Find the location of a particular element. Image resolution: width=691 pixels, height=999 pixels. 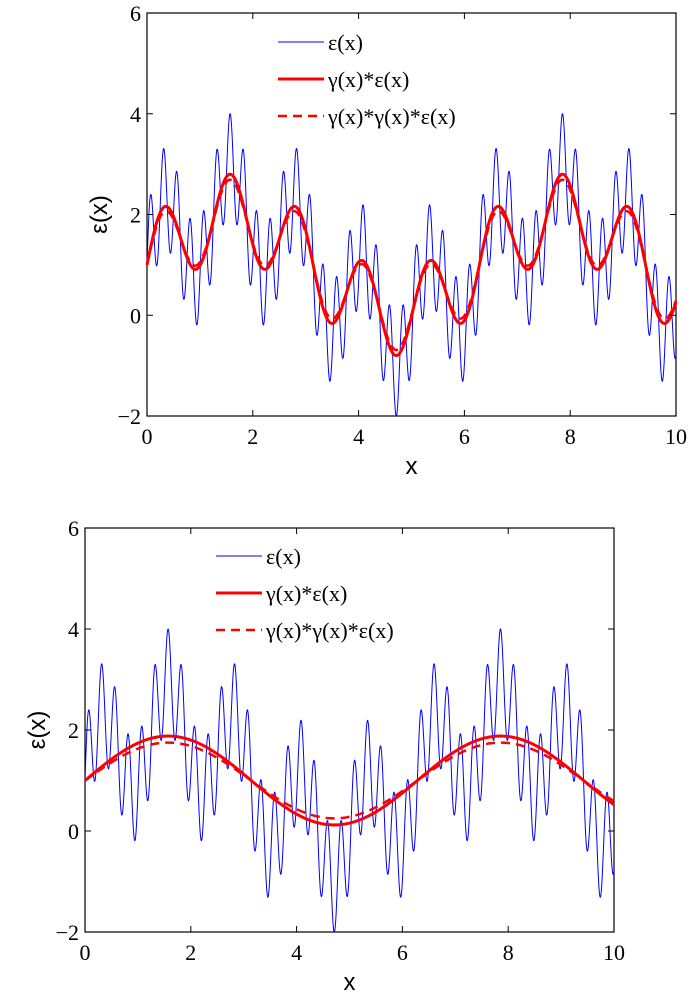

series-gamma-gamma-epsilon-top is located at coordinates (411, 265).